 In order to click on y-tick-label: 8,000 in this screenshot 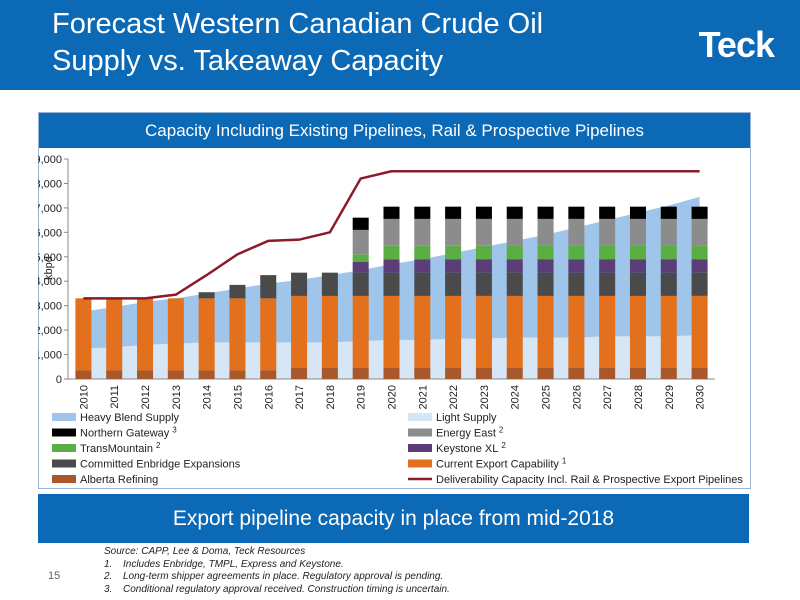, I will do `click(50, 184)`.